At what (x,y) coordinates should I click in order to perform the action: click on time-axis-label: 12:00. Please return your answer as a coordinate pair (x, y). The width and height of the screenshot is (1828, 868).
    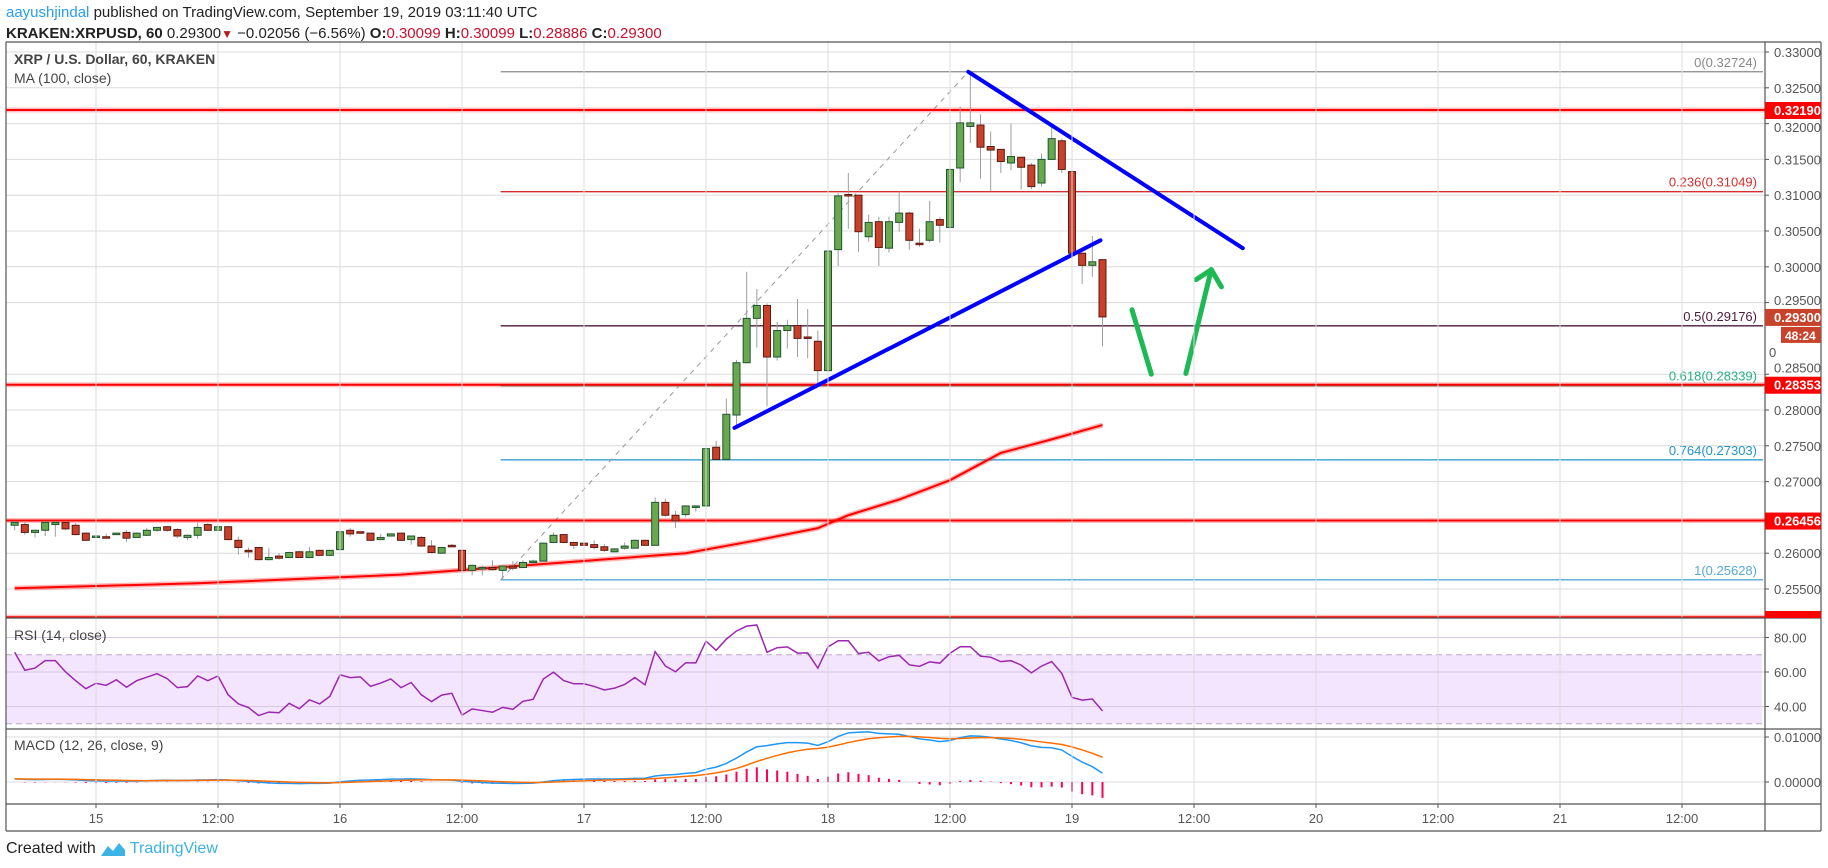
    Looking at the image, I should click on (706, 818).